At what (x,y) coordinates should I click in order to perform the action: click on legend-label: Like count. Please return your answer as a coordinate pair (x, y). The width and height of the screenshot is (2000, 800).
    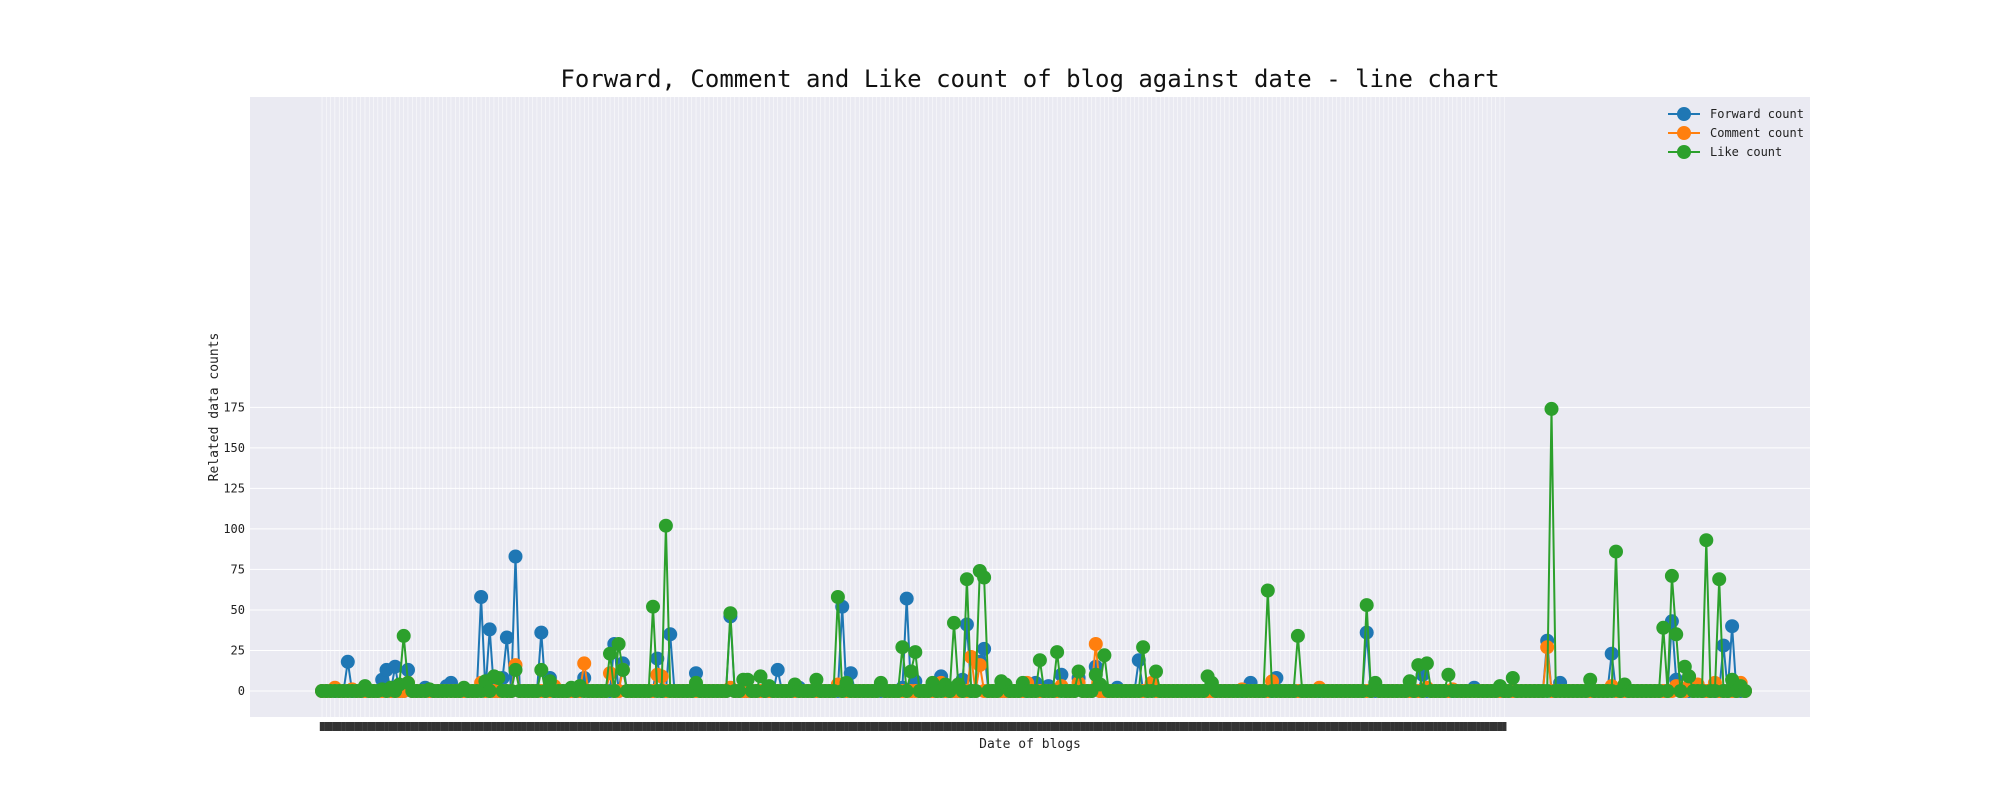
    Looking at the image, I should click on (1746, 152).